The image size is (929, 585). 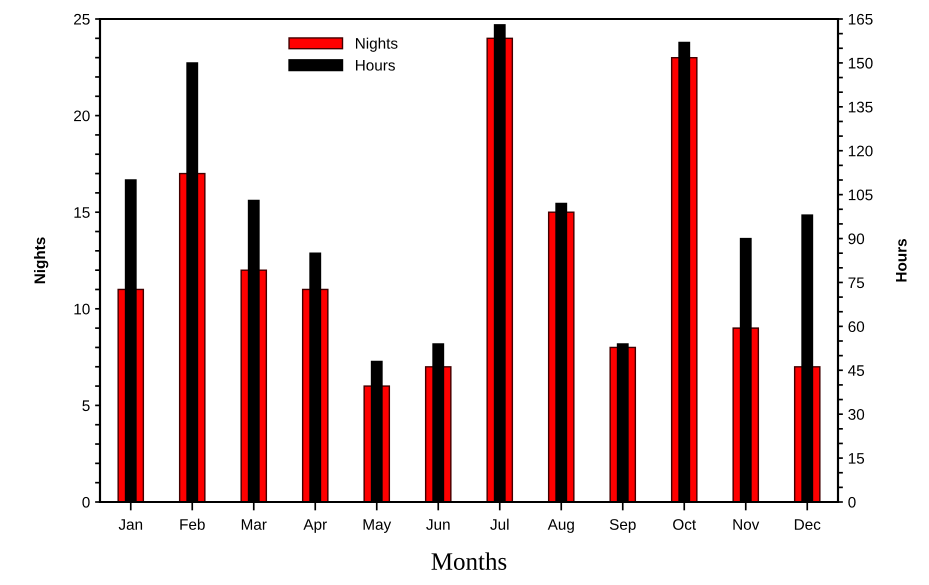 I want to click on x-tick-label: Aug, so click(x=561, y=526).